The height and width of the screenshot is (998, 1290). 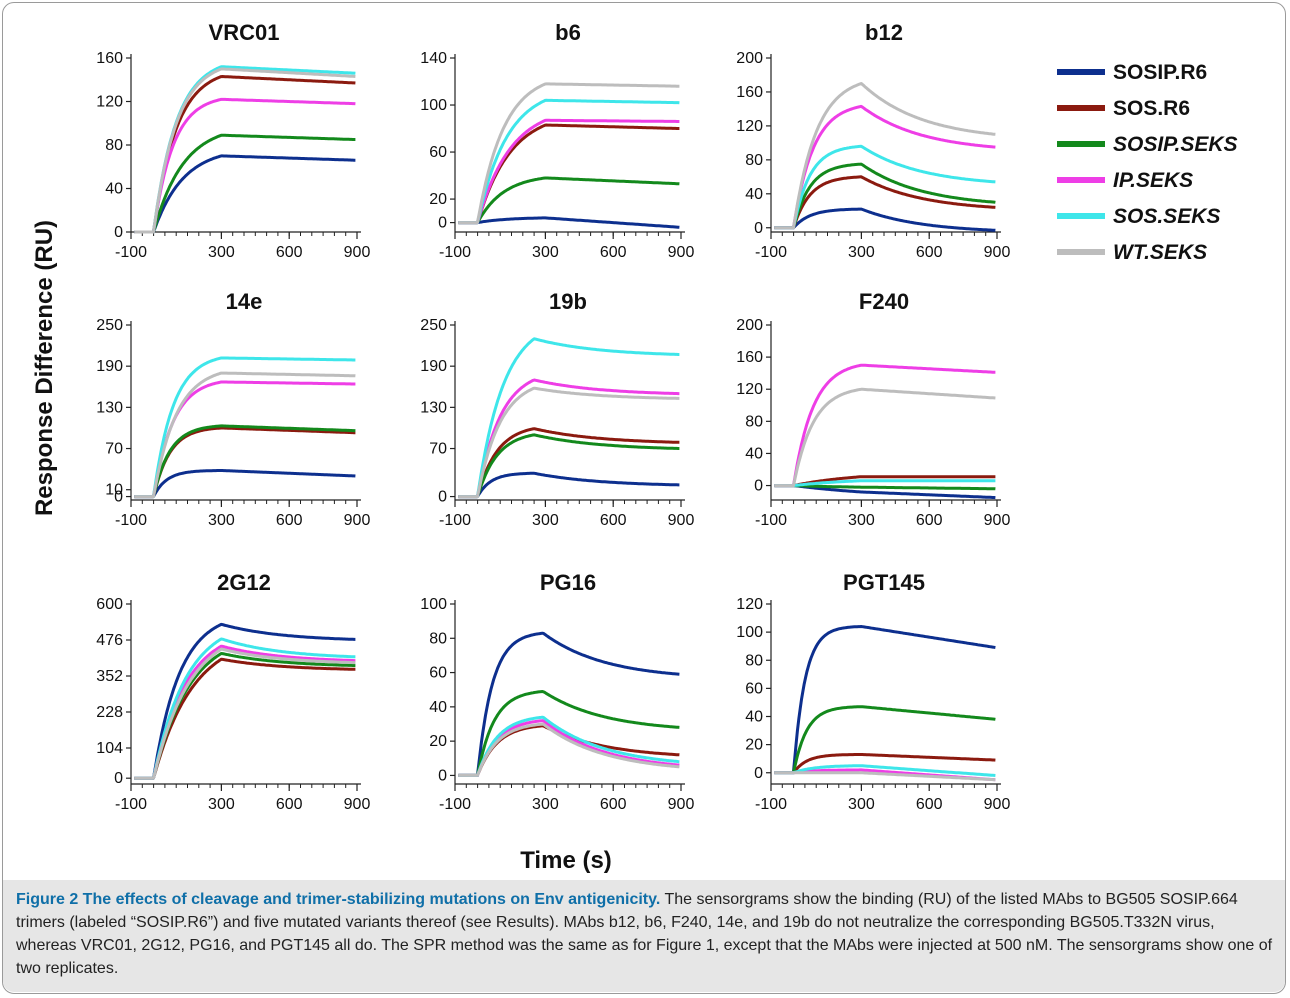 I want to click on panel-19b: 19b -100 300 600 900 0 70 130 190 250, so click(x=557, y=409).